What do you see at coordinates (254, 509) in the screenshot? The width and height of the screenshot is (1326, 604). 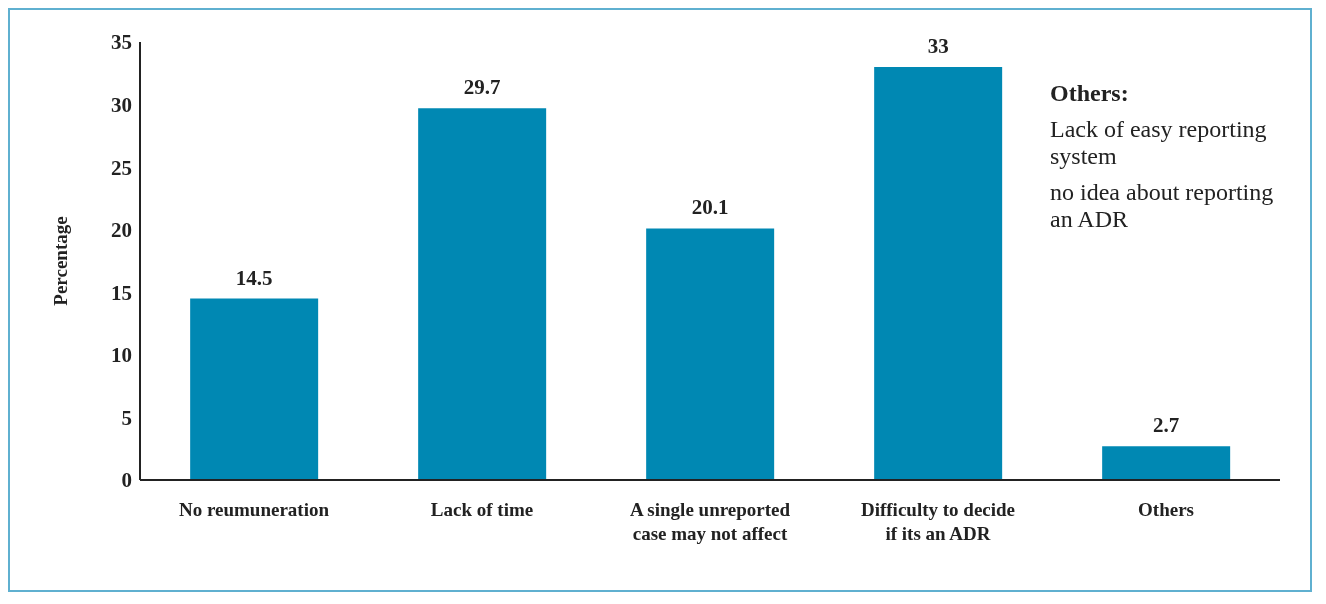 I see `x-tick-label: No reumuneration` at bounding box center [254, 509].